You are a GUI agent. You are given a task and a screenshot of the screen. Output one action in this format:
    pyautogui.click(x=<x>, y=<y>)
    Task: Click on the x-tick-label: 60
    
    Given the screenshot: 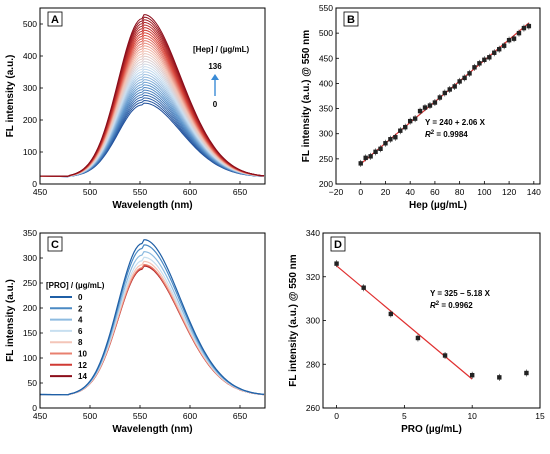 What is the action you would take?
    pyautogui.click(x=435, y=192)
    